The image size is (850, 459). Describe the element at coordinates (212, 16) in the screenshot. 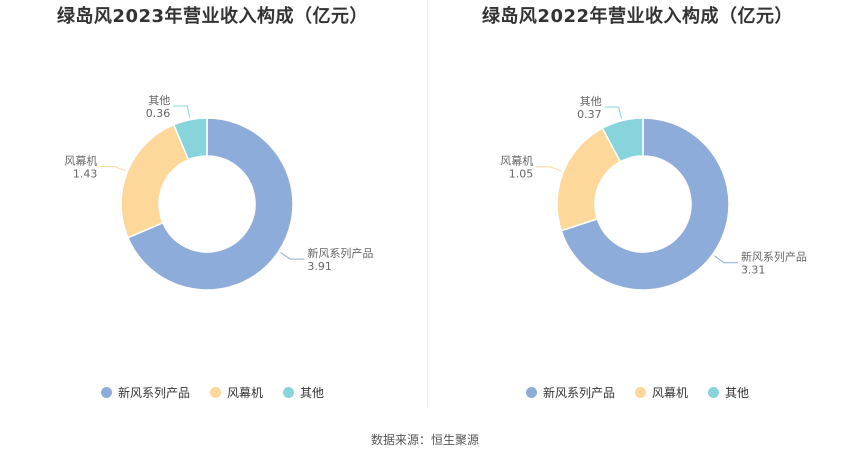

I see `chart-title: 绿岛风2023年营业收入构成（亿元）` at that location.